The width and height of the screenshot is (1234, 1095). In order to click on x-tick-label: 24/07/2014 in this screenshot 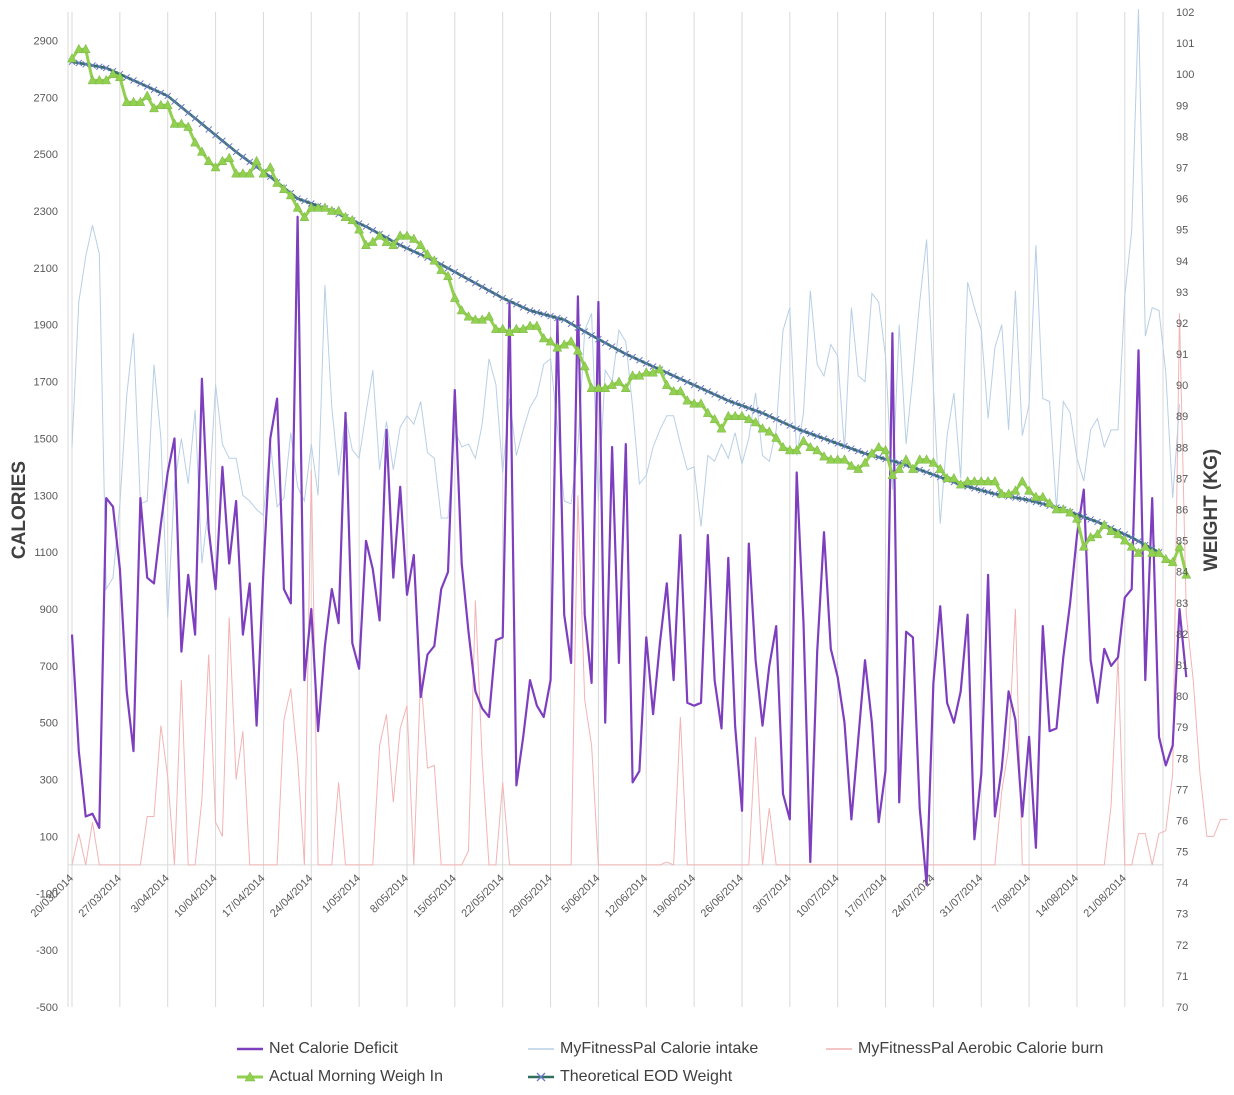, I will do `click(913, 895)`.